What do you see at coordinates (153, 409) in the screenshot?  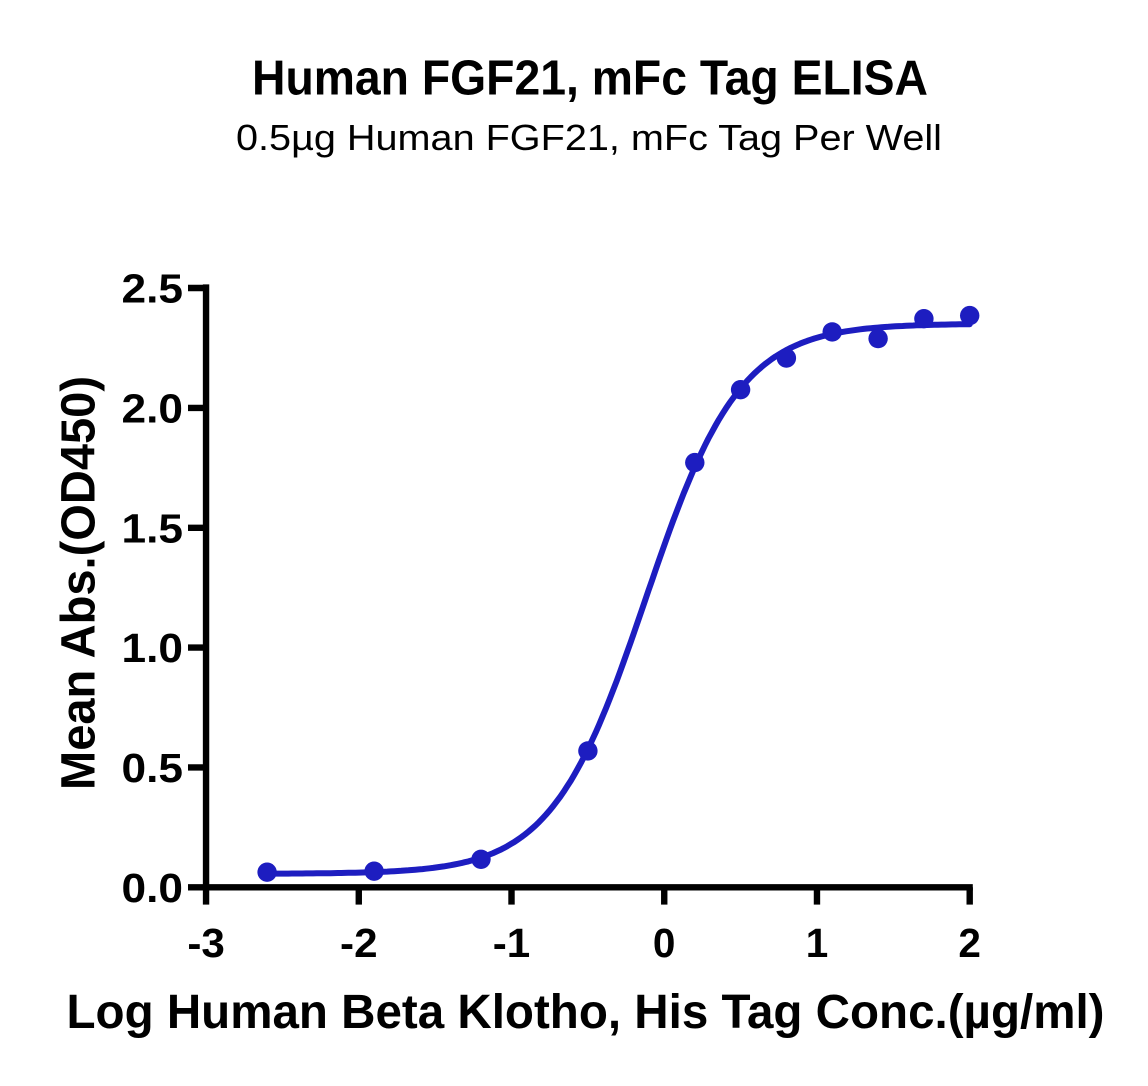 I see `svg-text: 2.0` at bounding box center [153, 409].